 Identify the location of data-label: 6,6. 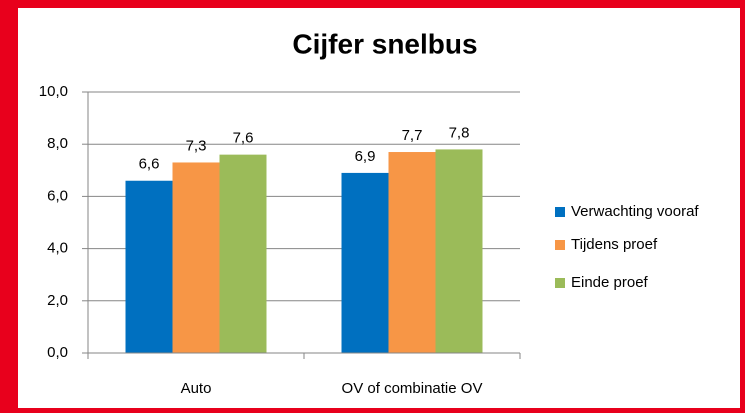
(149, 164).